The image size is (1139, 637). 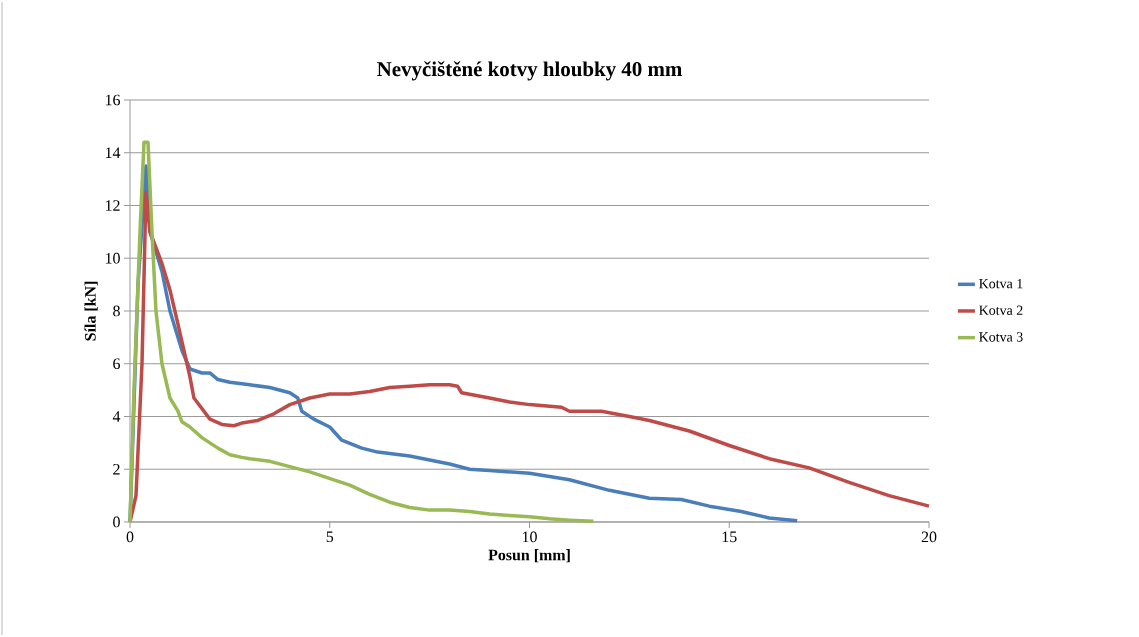 I want to click on y-tick-label: 4, so click(x=116, y=416).